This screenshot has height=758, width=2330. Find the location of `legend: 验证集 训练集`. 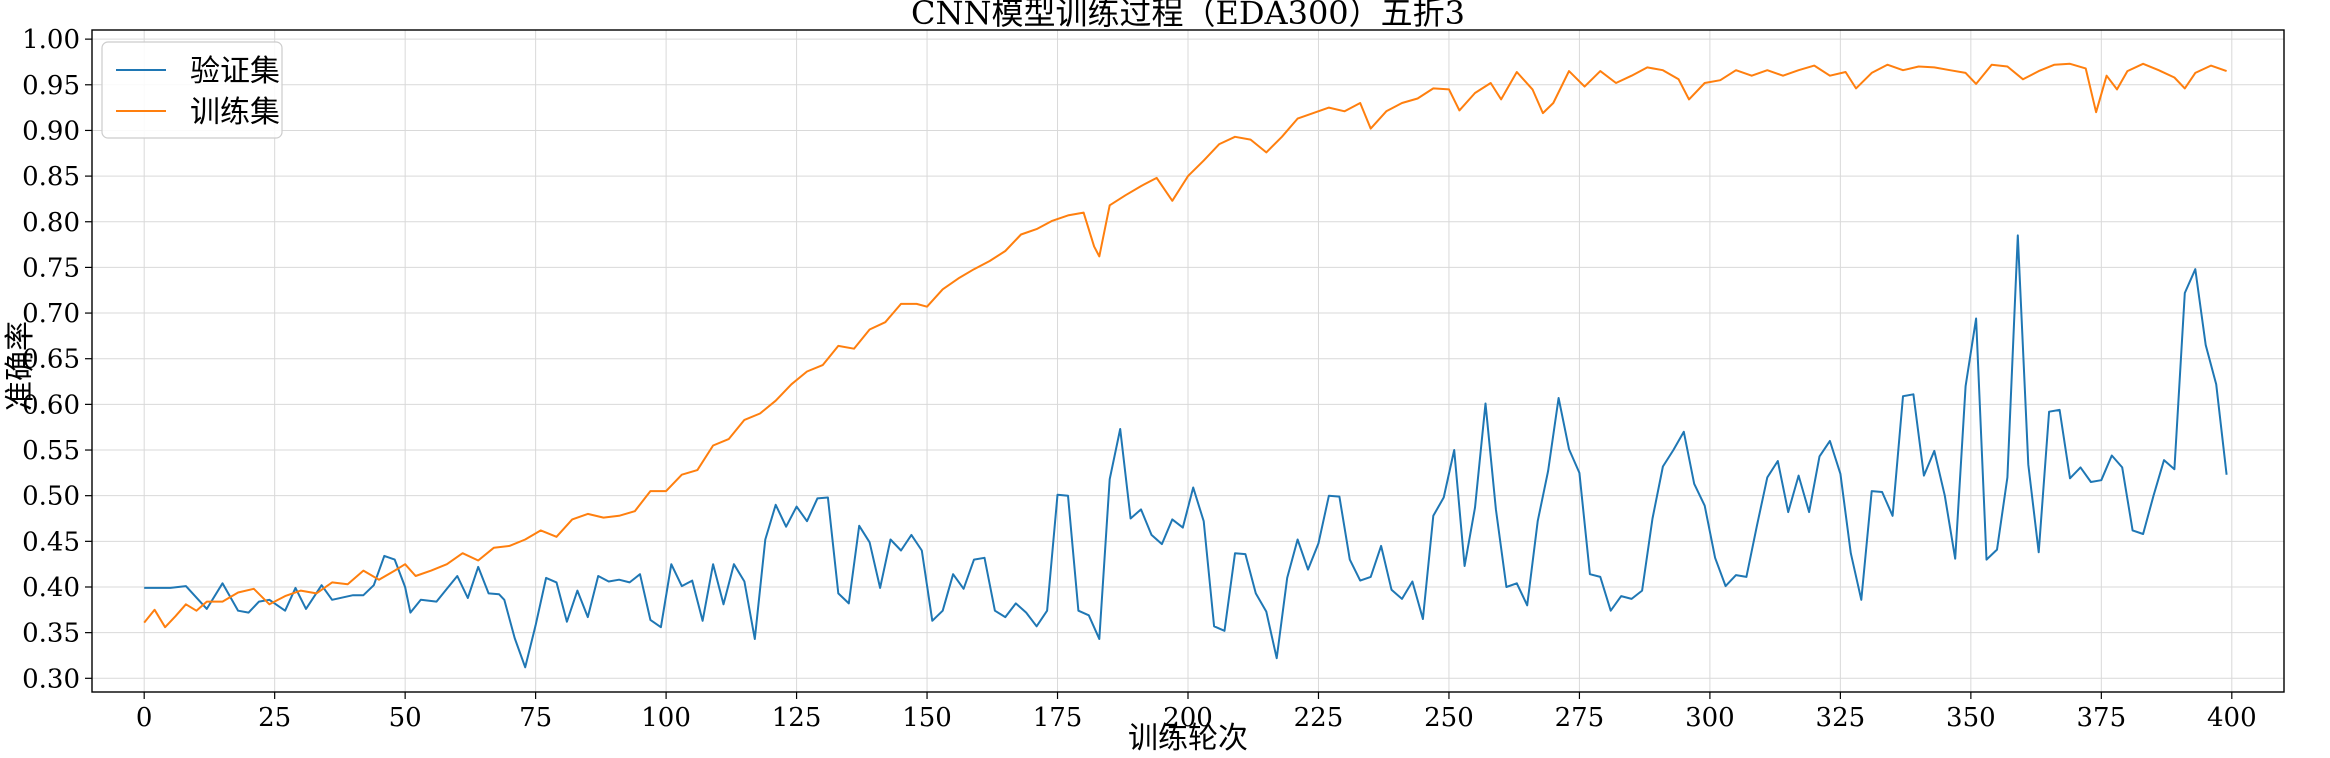

legend: 验证集 训练集 is located at coordinates (192, 90).